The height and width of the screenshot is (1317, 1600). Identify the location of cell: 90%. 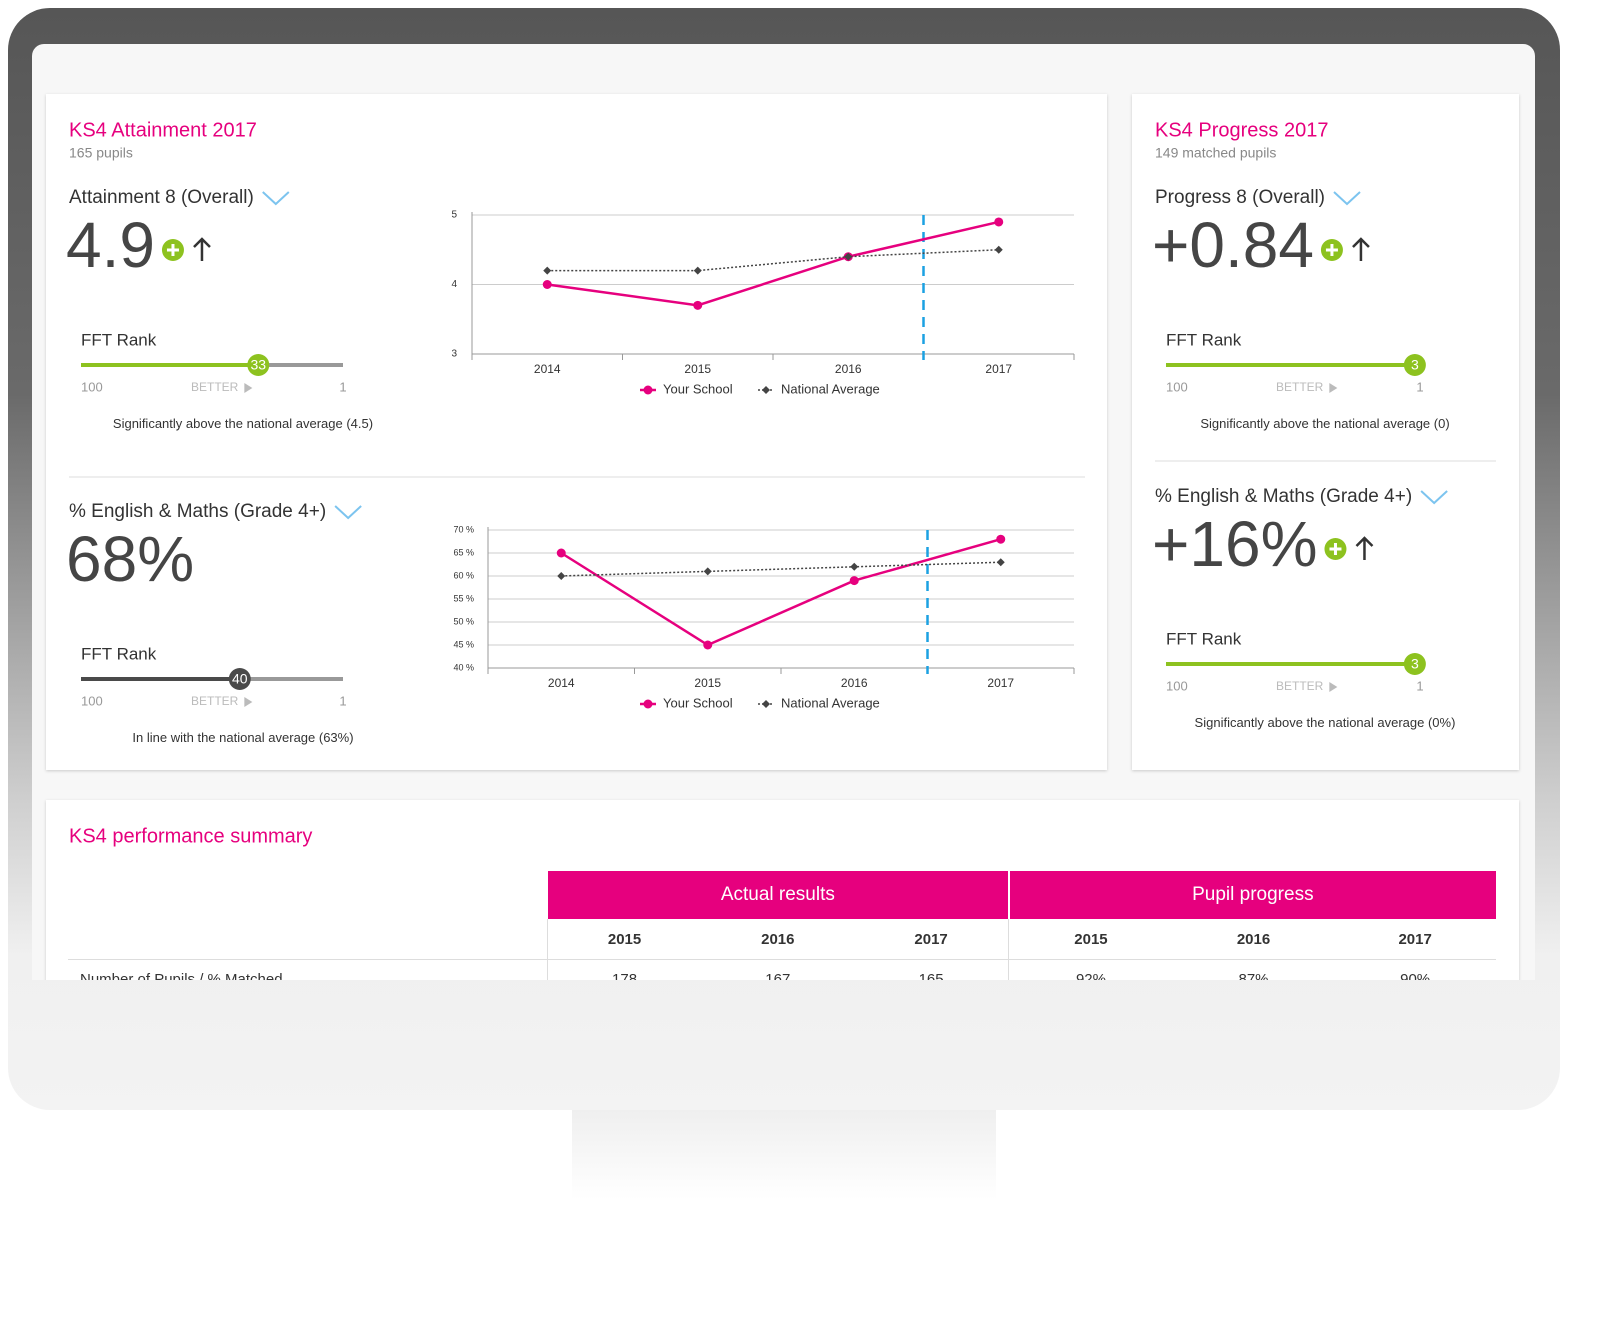
(1415, 975).